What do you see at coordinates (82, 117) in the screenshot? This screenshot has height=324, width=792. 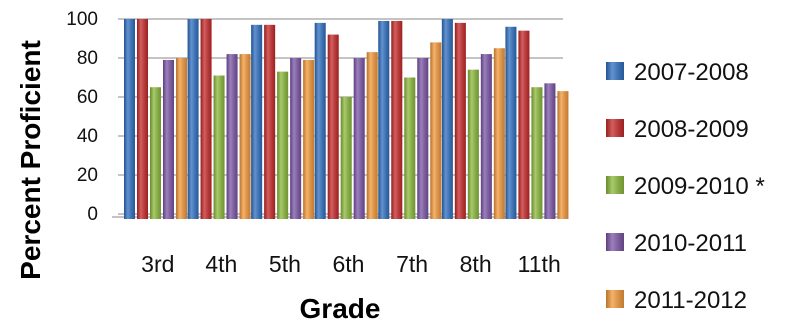 I see `y-axis-ticks: 0 20 40 60 80 100` at bounding box center [82, 117].